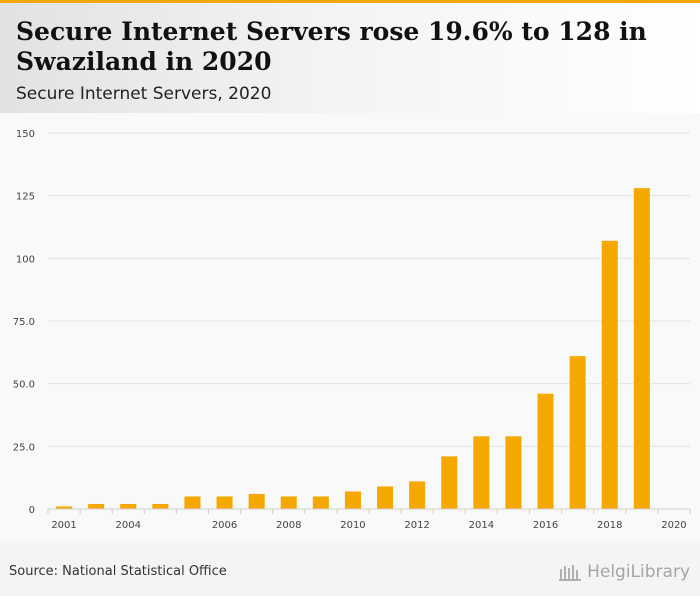  What do you see at coordinates (288, 525) in the screenshot?
I see `x-tick-label: 2008` at bounding box center [288, 525].